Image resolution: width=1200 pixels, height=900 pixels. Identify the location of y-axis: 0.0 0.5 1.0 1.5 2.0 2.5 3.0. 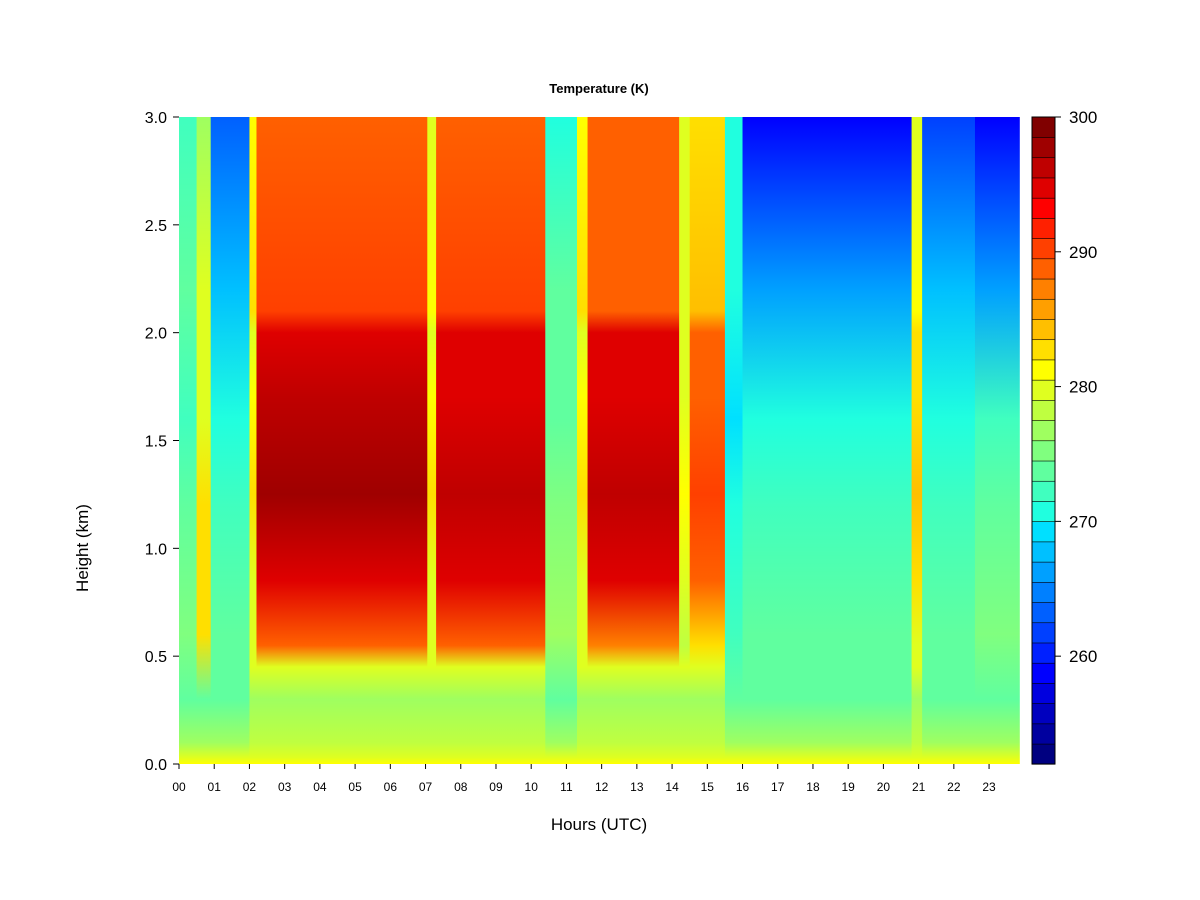
(162, 442).